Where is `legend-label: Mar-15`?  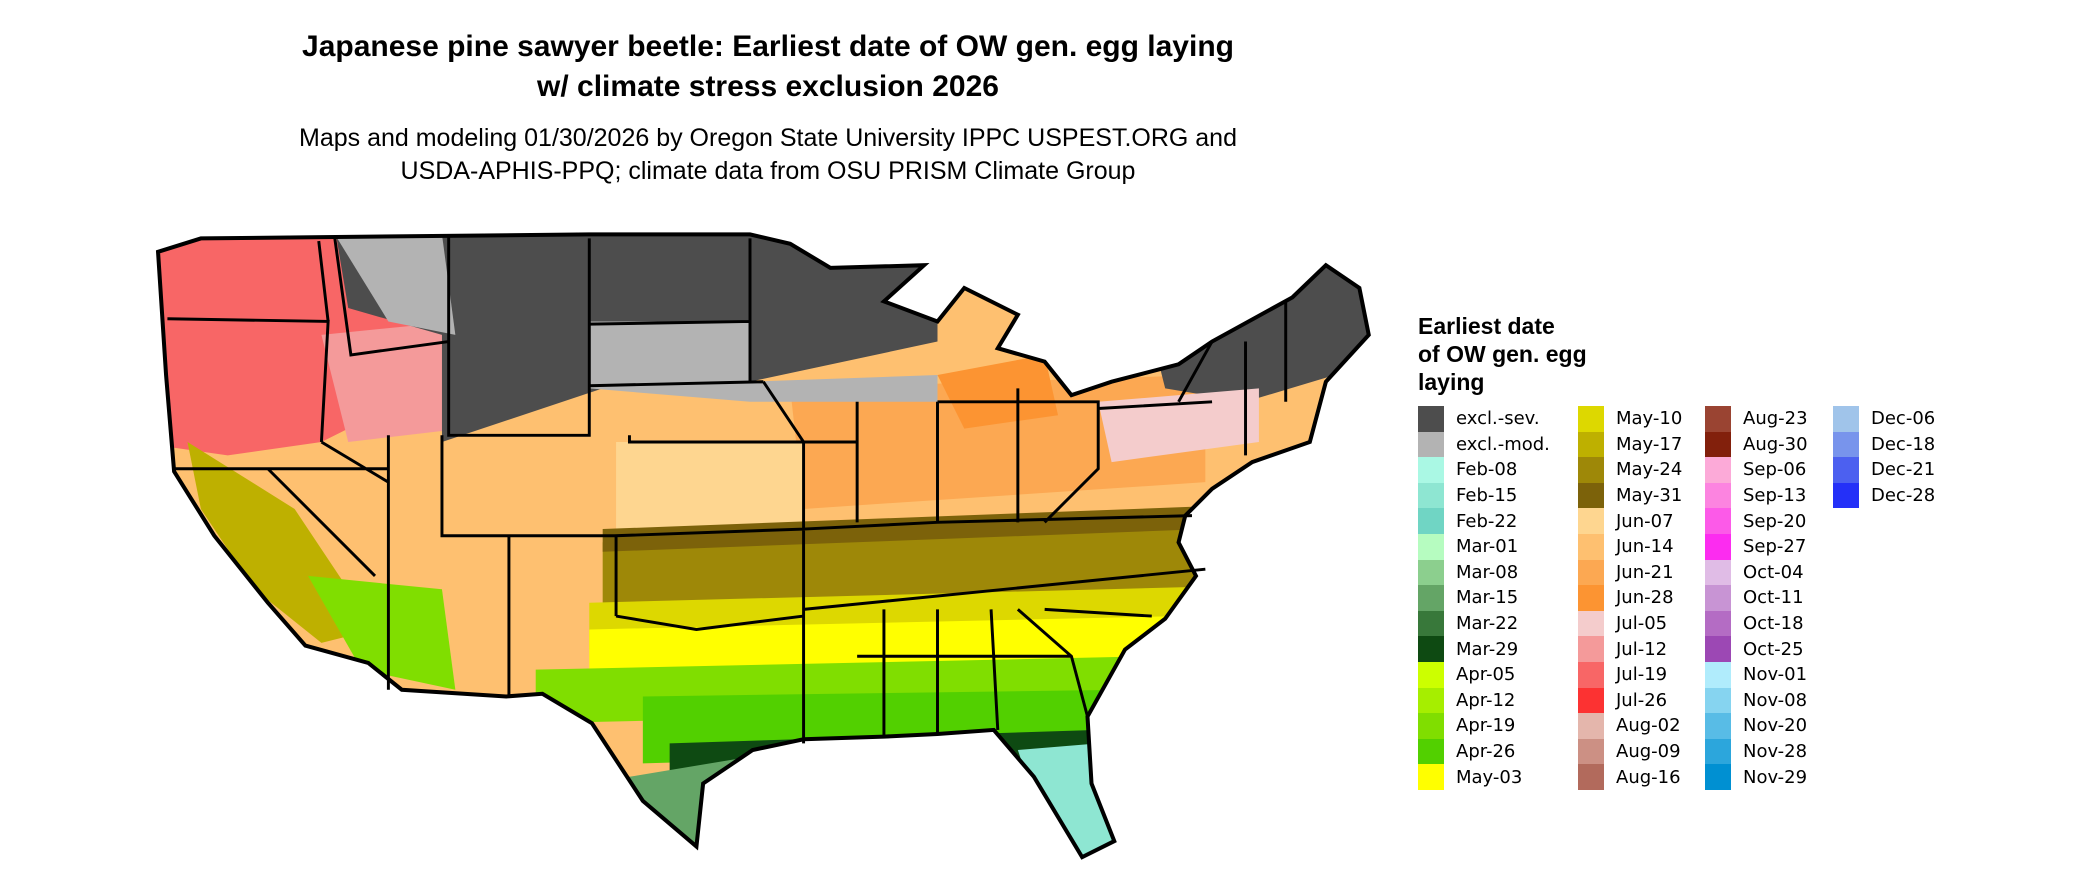 legend-label: Mar-15 is located at coordinates (1487, 598).